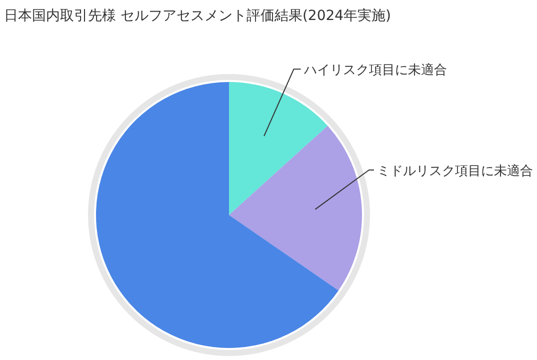 The width and height of the screenshot is (537, 360). What do you see at coordinates (455, 171) in the screenshot?
I see `slice-label: ミドルリスク項目に未適合` at bounding box center [455, 171].